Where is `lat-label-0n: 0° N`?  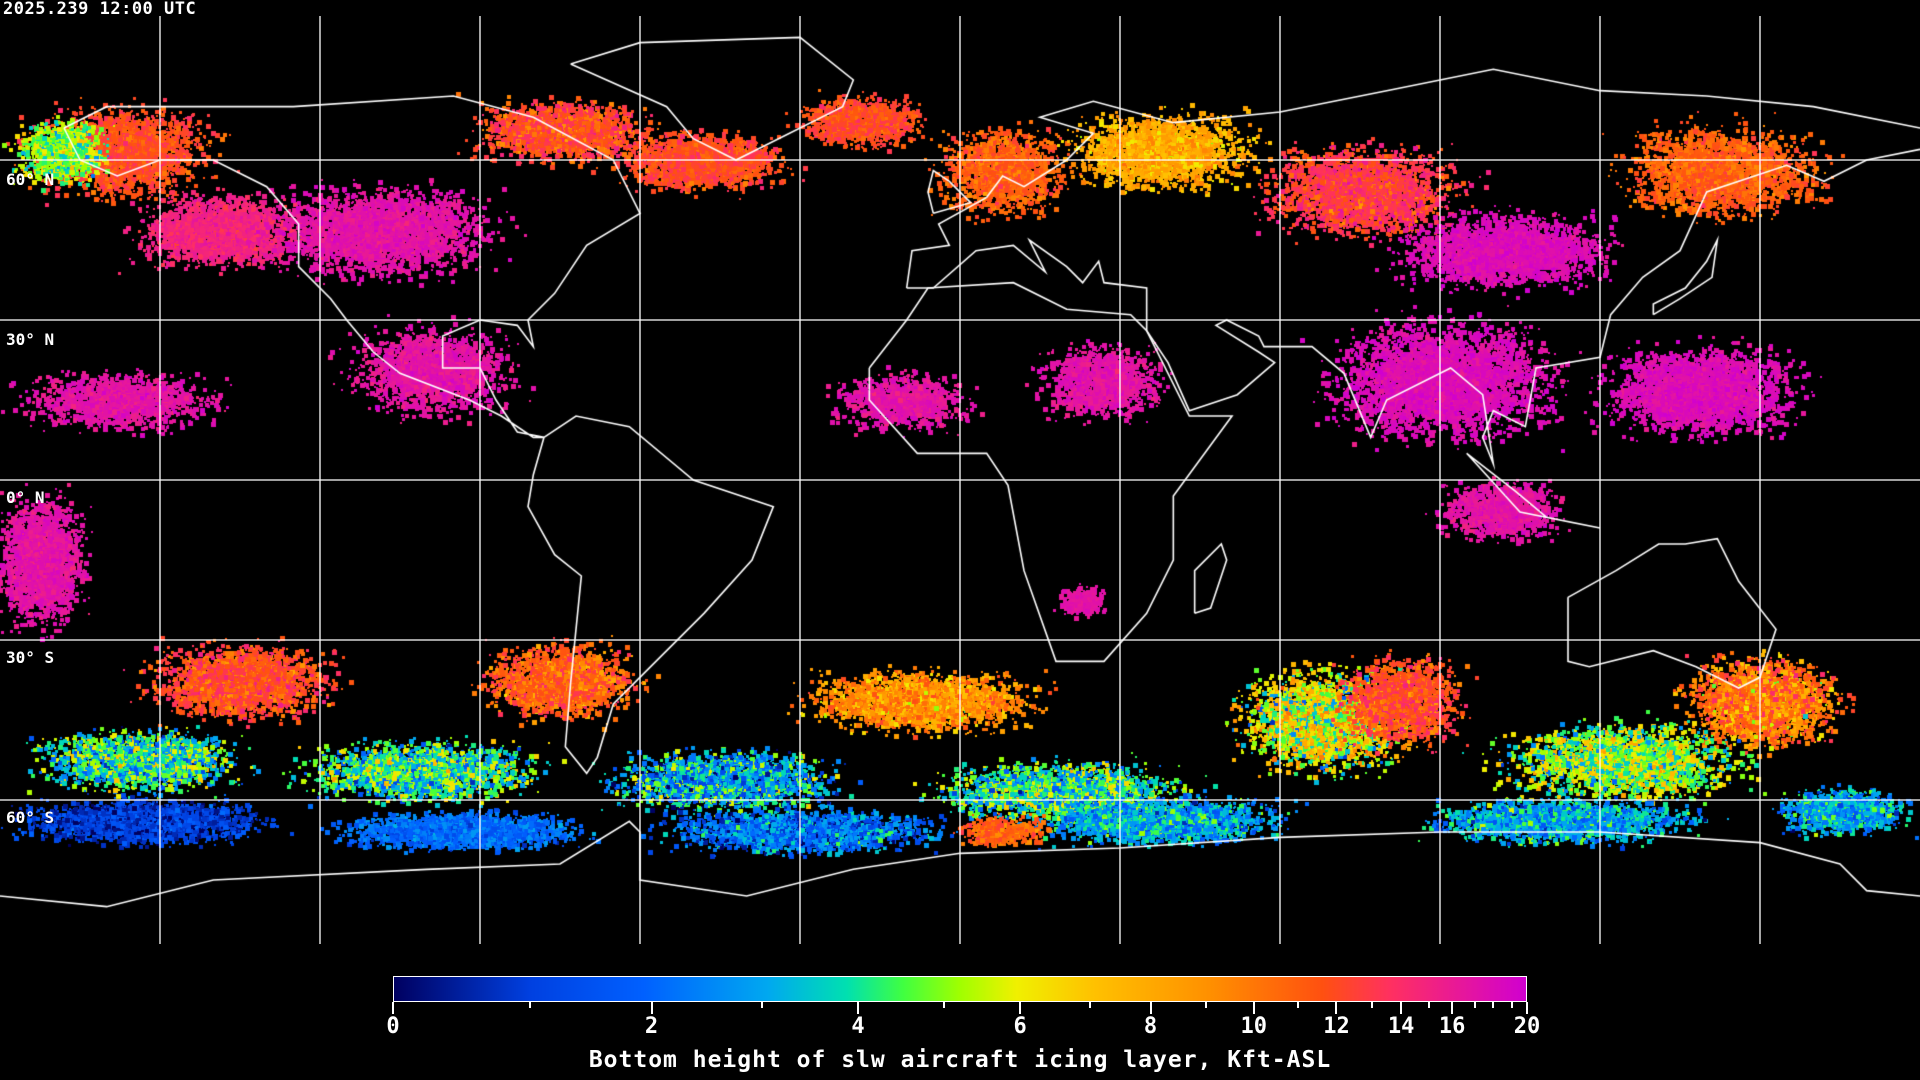
lat-label-0n: 0° N is located at coordinates (25, 497).